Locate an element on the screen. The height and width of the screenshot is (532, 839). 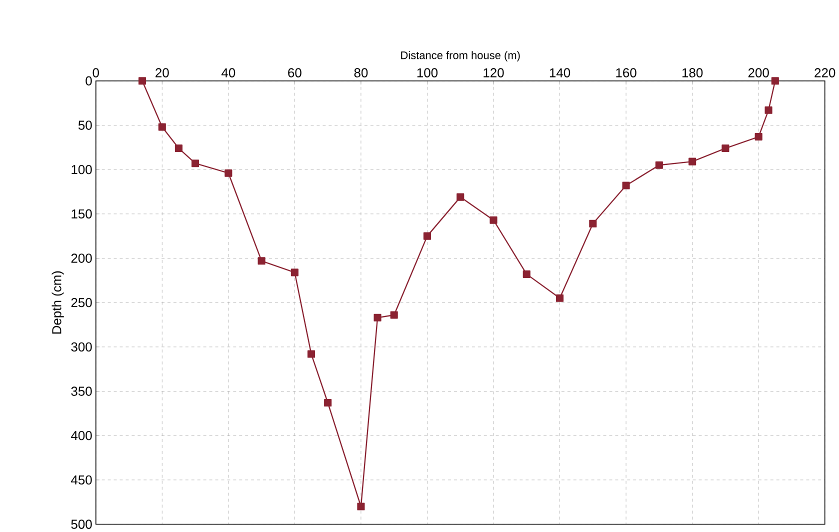
y-tick-label: 300 is located at coordinates (81, 347).